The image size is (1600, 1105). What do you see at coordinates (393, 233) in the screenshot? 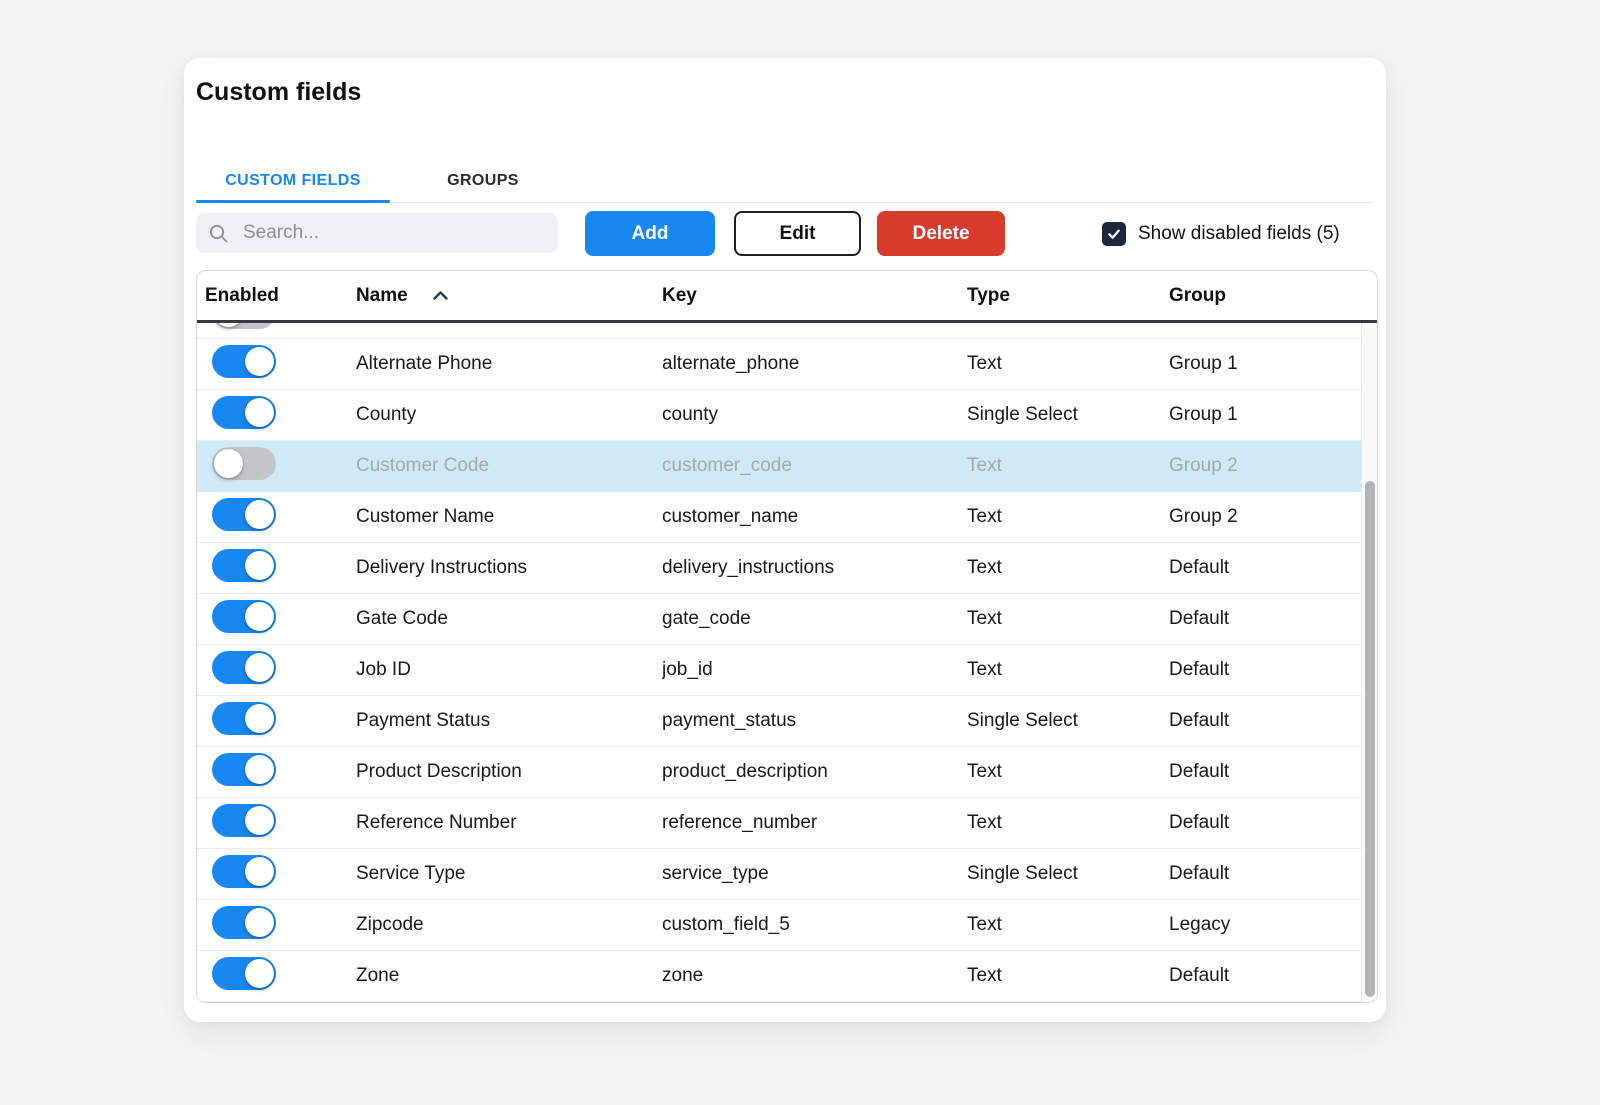
I see `search-input` at bounding box center [393, 233].